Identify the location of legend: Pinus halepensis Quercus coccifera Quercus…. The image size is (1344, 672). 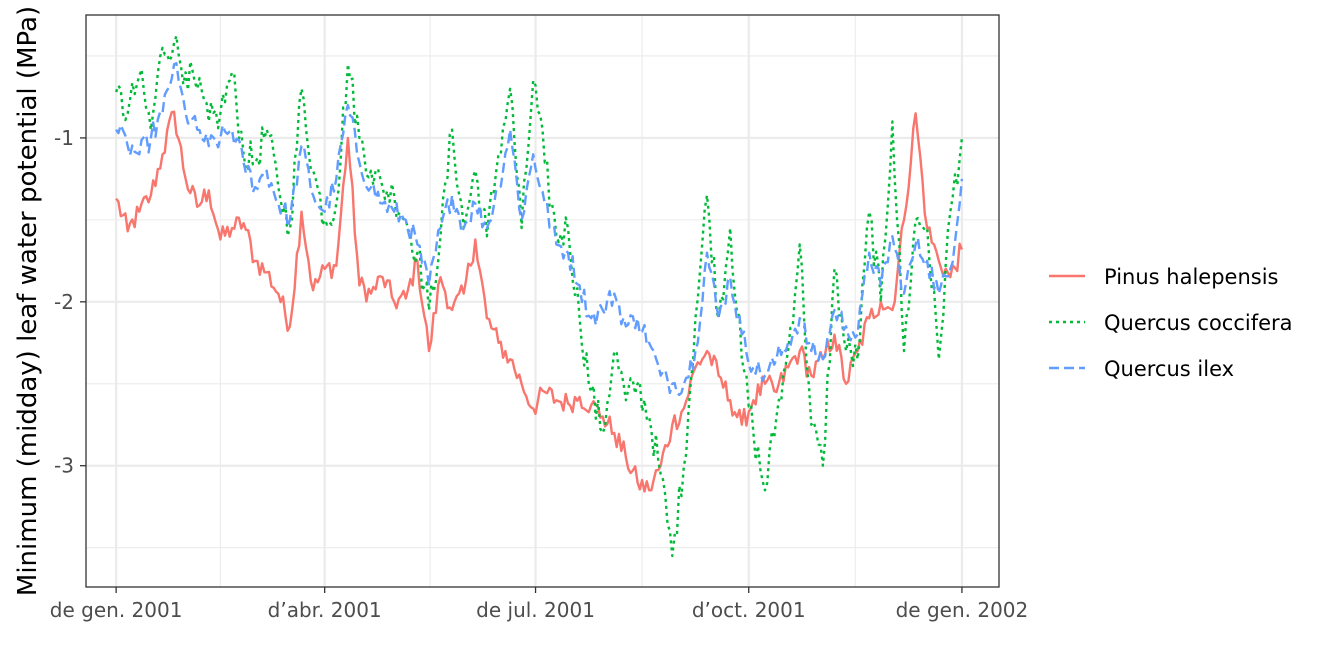
(1171, 323).